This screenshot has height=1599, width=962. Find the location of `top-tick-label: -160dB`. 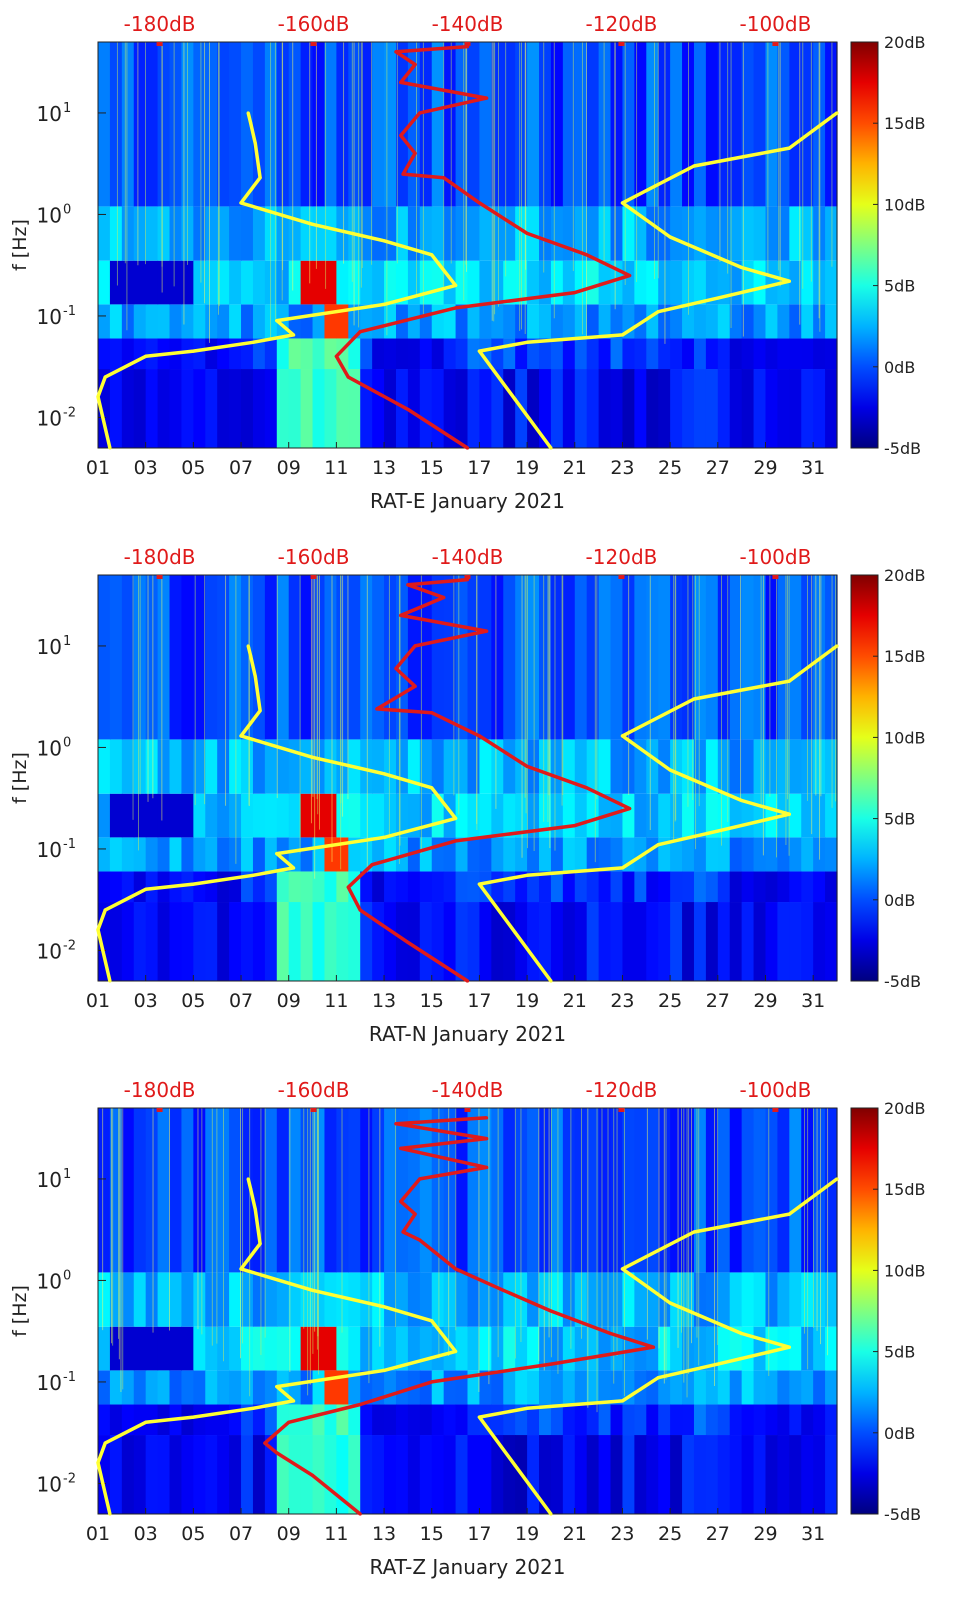

top-tick-label: -160dB is located at coordinates (314, 1090).